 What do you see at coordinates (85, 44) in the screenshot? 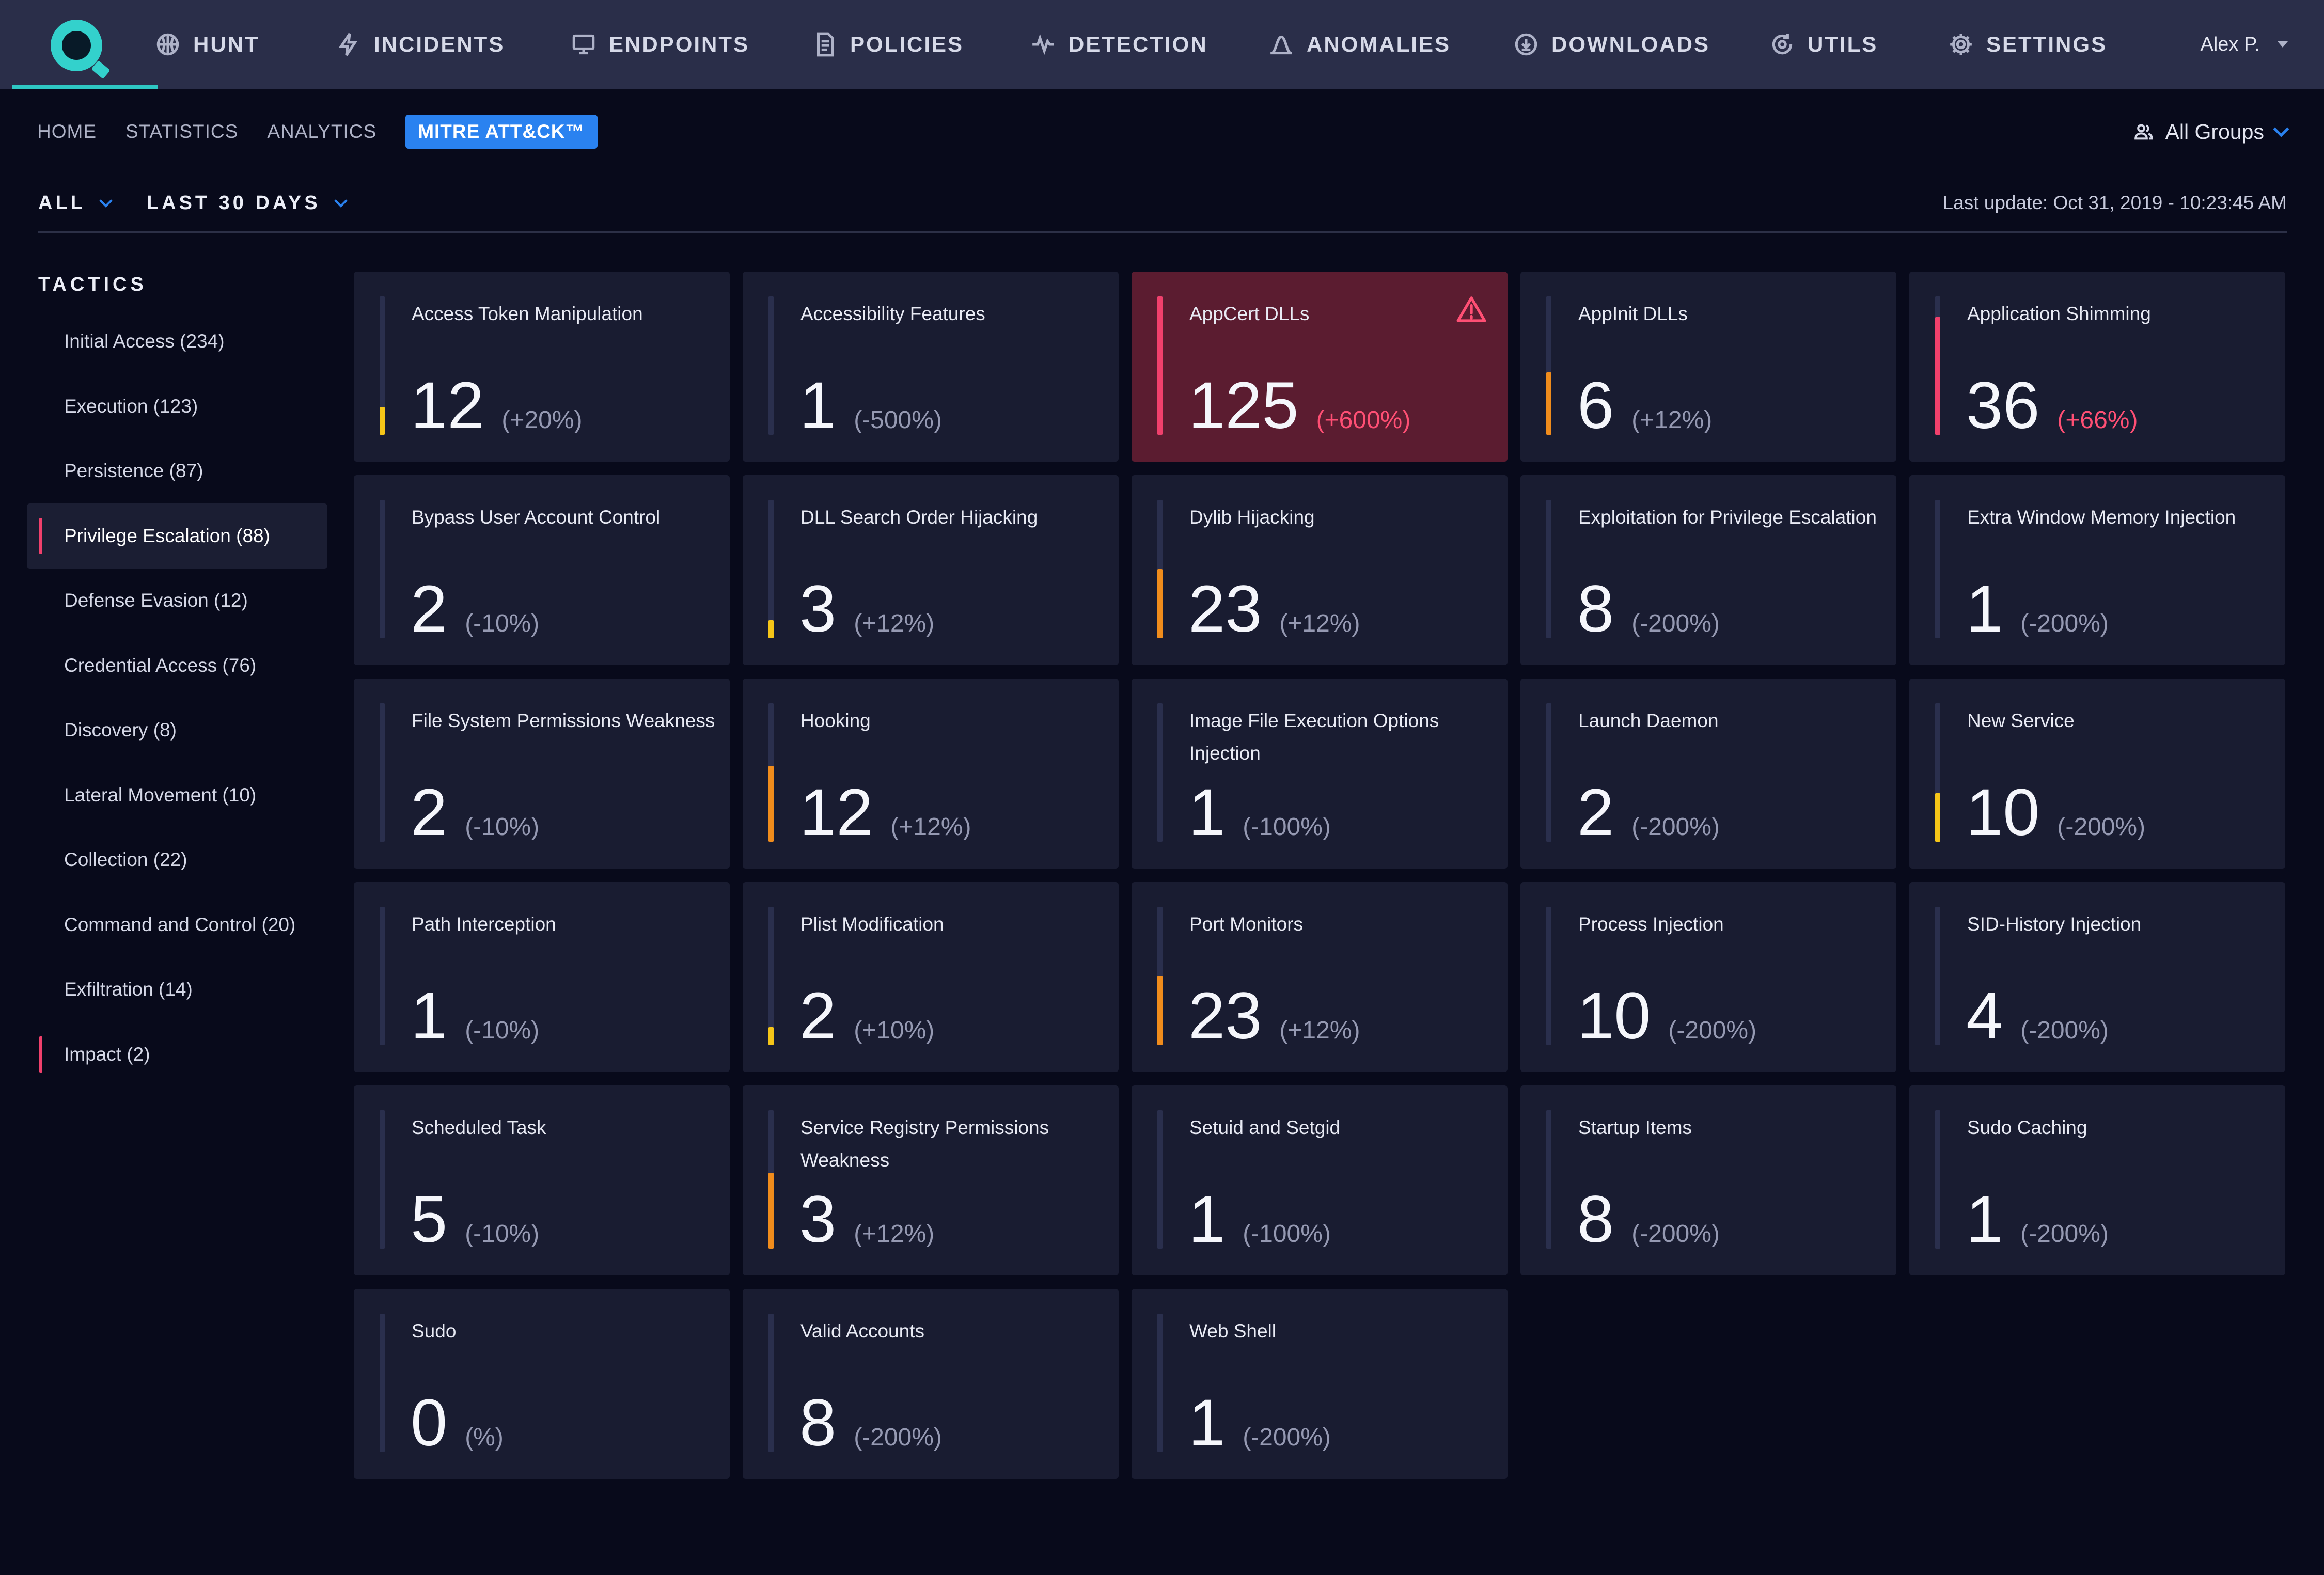
I see `app-logo` at bounding box center [85, 44].